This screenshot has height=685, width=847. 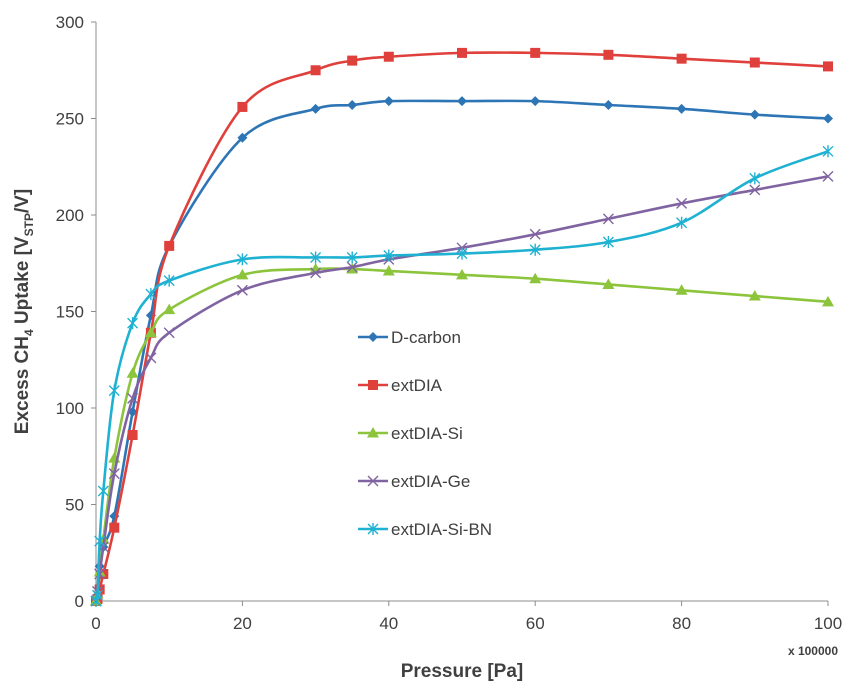 What do you see at coordinates (70, 408) in the screenshot?
I see `y-tick-label: 100` at bounding box center [70, 408].